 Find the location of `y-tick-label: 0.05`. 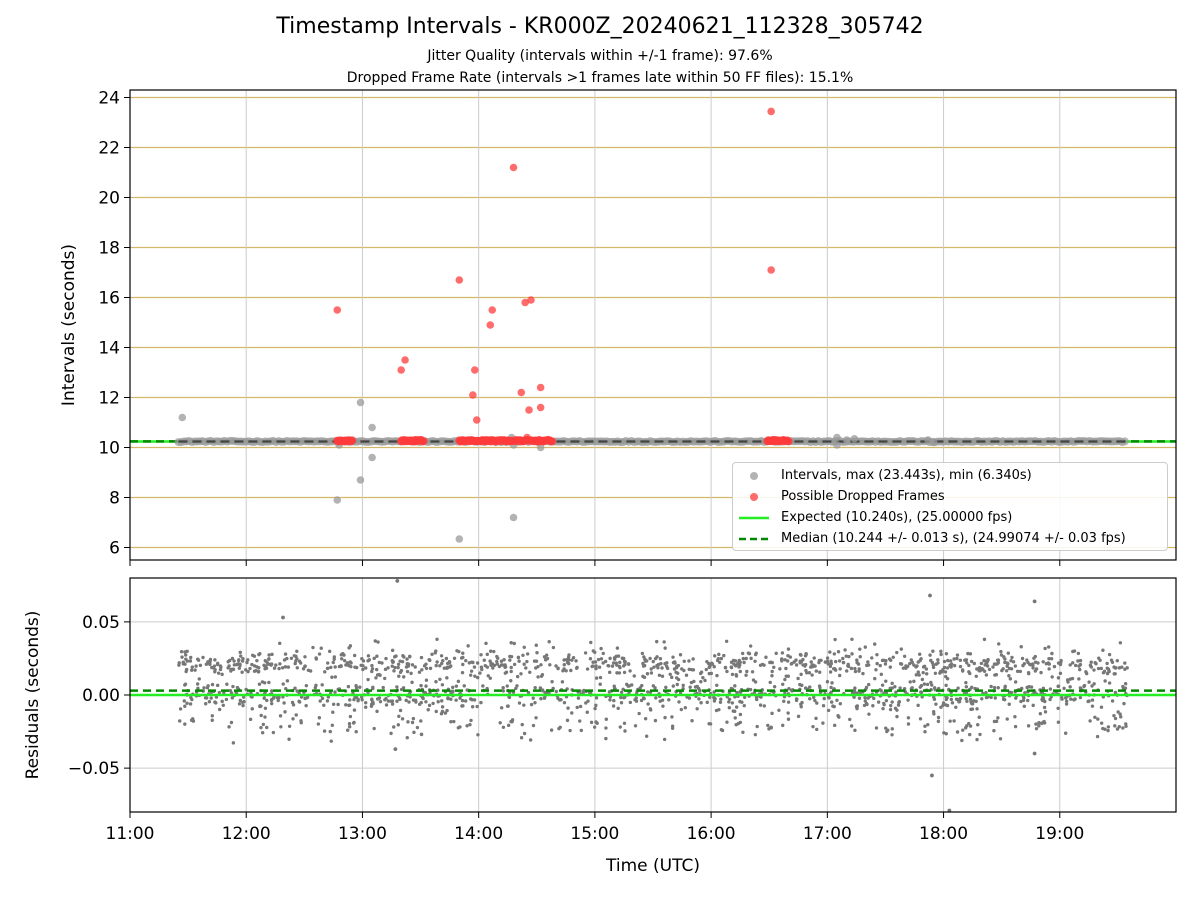

y-tick-label: 0.05 is located at coordinates (101, 623).